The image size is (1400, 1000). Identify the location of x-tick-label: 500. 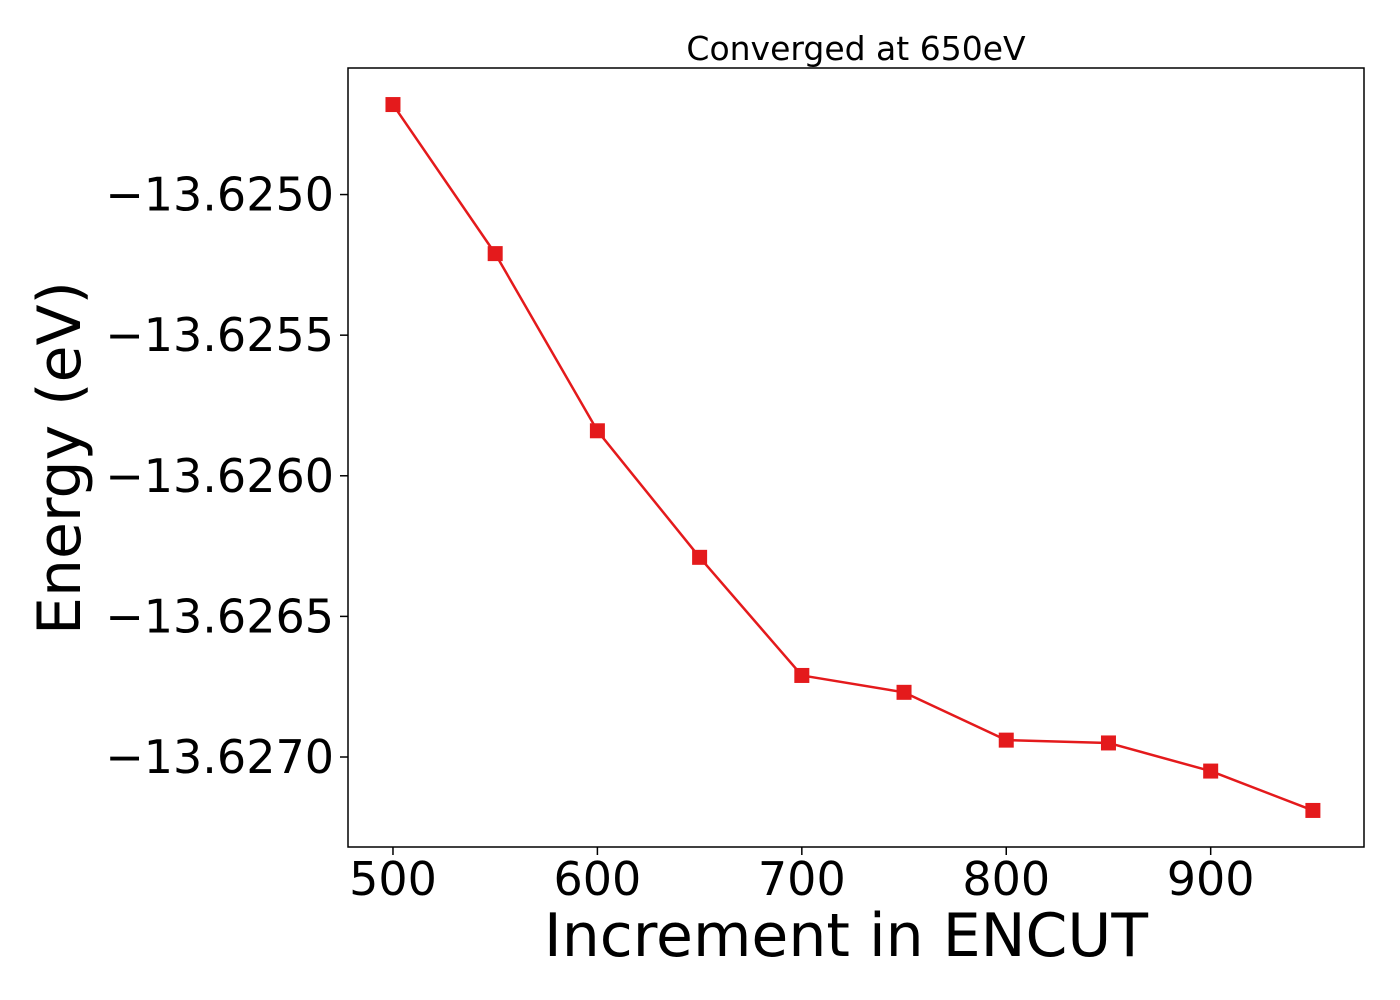
(393, 879).